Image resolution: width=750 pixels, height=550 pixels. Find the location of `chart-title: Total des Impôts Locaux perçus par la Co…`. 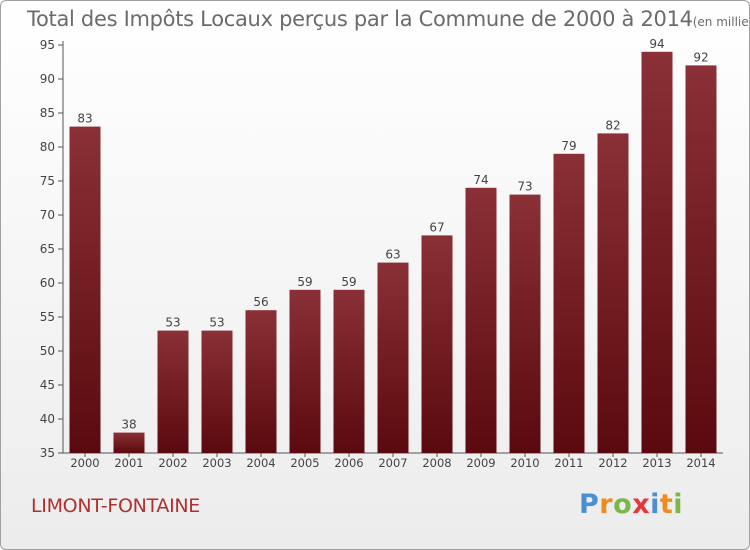

chart-title: Total des Impôts Locaux perçus par la Co… is located at coordinates (388, 19).